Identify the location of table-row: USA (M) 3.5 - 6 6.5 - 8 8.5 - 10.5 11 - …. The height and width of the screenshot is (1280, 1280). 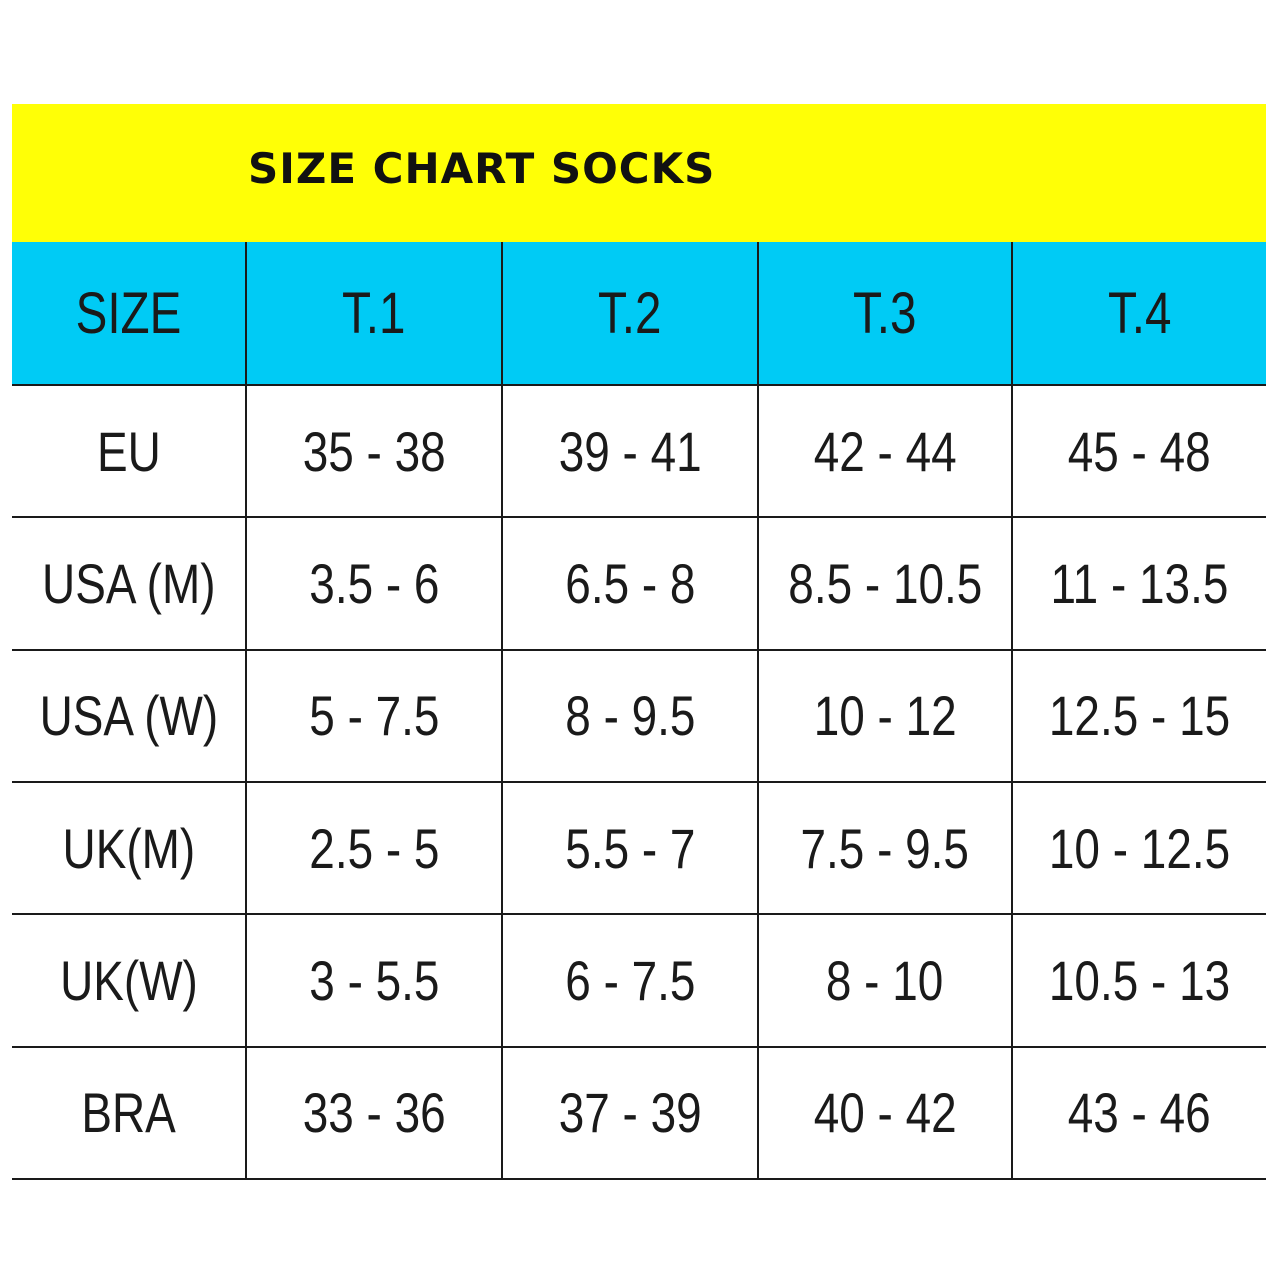
(639, 583).